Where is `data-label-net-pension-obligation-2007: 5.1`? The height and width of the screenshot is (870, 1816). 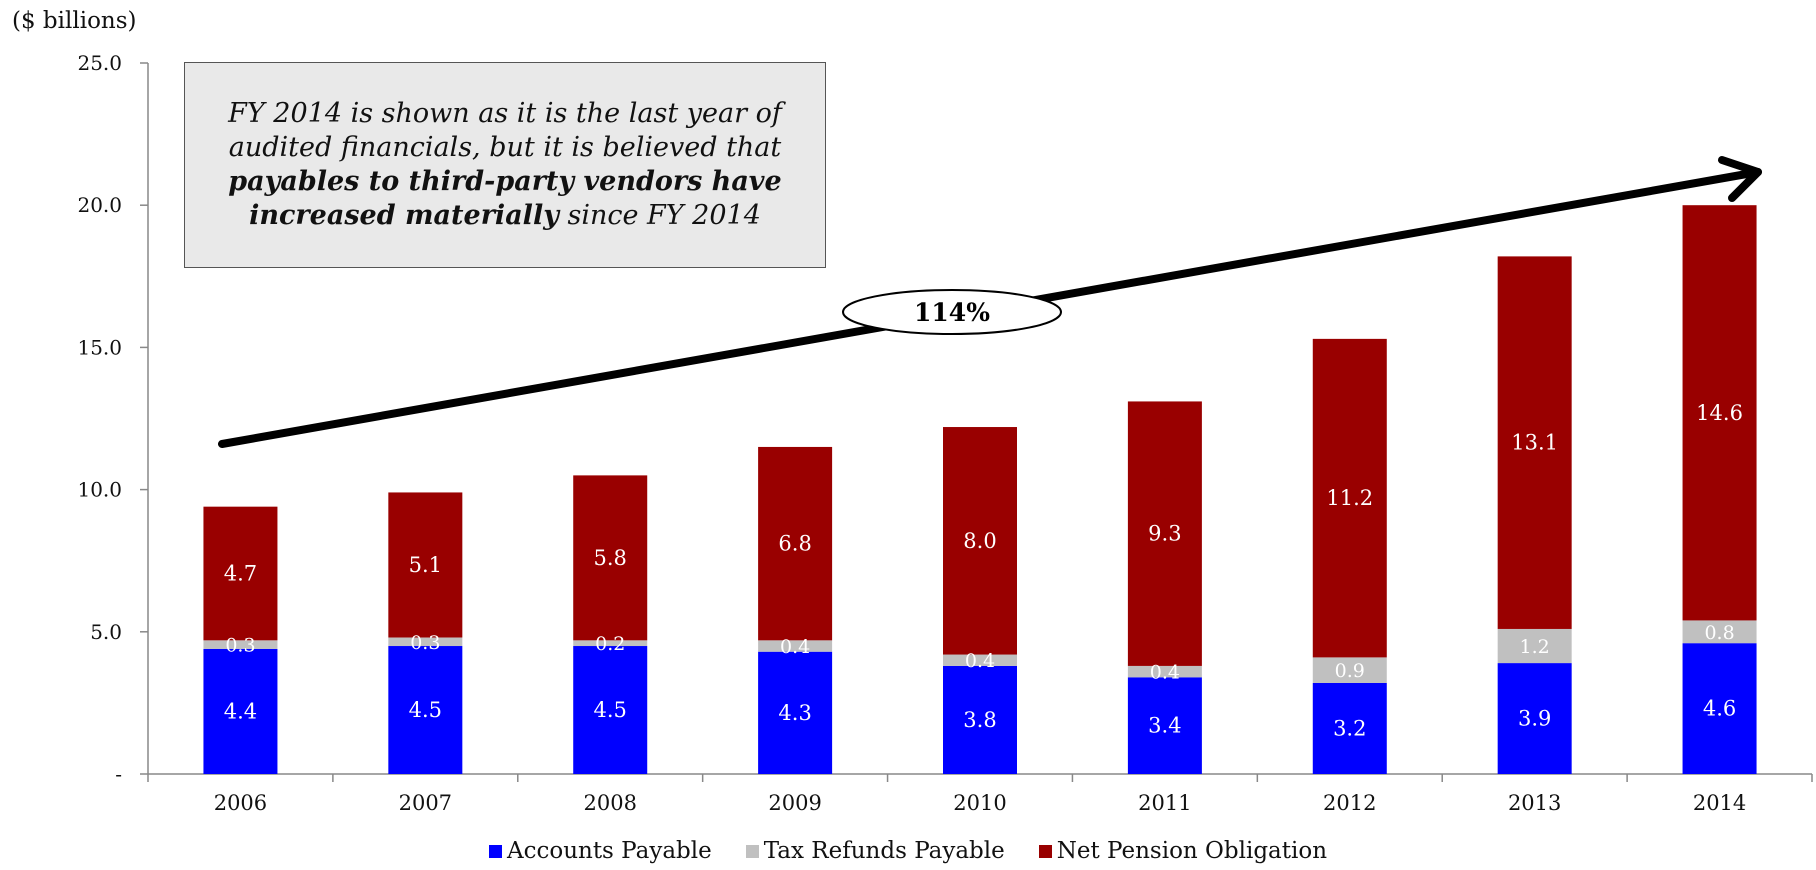 data-label-net-pension-obligation-2007: 5.1 is located at coordinates (425, 565).